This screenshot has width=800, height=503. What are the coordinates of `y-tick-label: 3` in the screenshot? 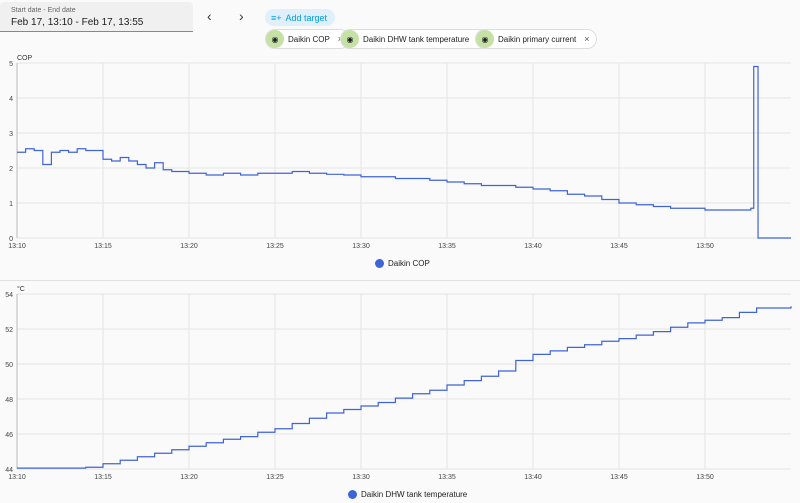 It's located at (11, 134).